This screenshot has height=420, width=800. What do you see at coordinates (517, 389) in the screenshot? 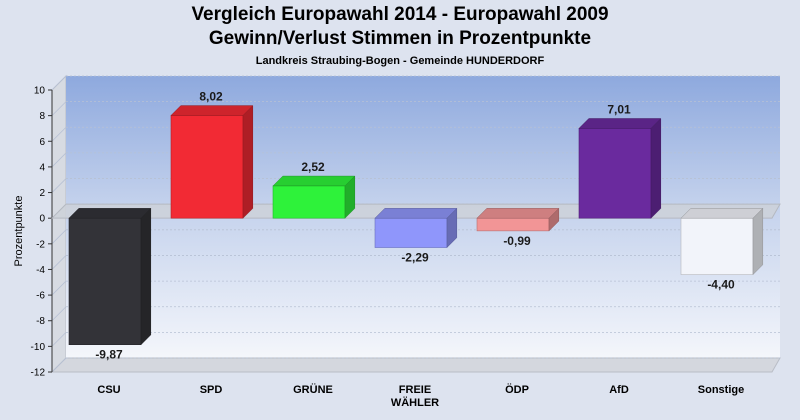
I see `x-tick-label: ÖDP` at bounding box center [517, 389].